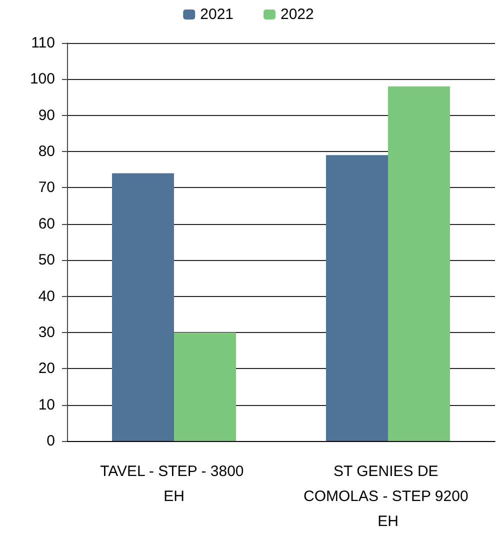 The image size is (497, 547). I want to click on y-tick-label: 20, so click(46, 369).